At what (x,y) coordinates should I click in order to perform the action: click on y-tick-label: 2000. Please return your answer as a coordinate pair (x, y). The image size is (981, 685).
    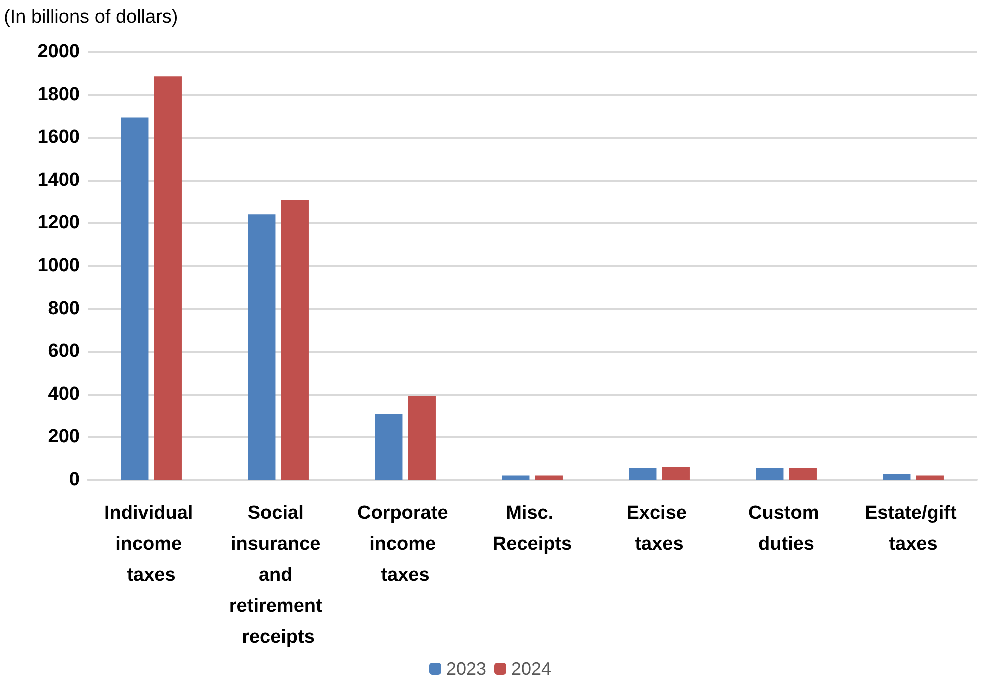
    Looking at the image, I should click on (59, 52).